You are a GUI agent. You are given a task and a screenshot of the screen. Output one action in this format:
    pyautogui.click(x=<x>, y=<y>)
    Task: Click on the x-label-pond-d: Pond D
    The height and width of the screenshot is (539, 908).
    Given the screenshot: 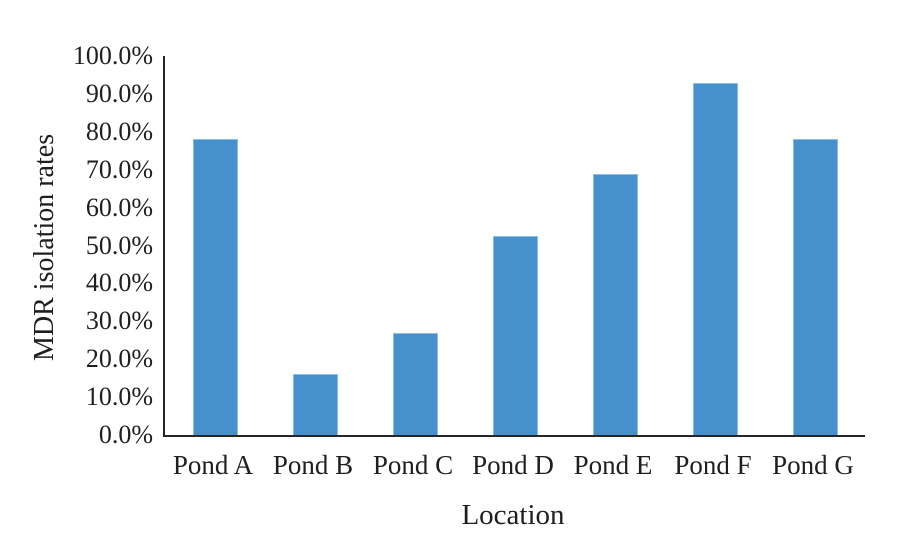 What is the action you would take?
    pyautogui.click(x=513, y=465)
    